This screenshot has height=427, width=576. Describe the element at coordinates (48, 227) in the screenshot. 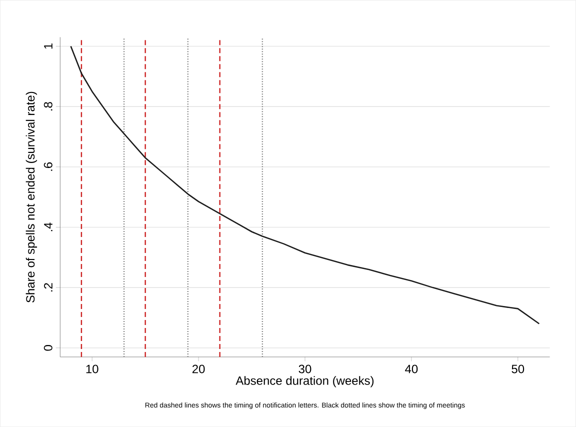

I see `y-tick-label: .4` at that location.